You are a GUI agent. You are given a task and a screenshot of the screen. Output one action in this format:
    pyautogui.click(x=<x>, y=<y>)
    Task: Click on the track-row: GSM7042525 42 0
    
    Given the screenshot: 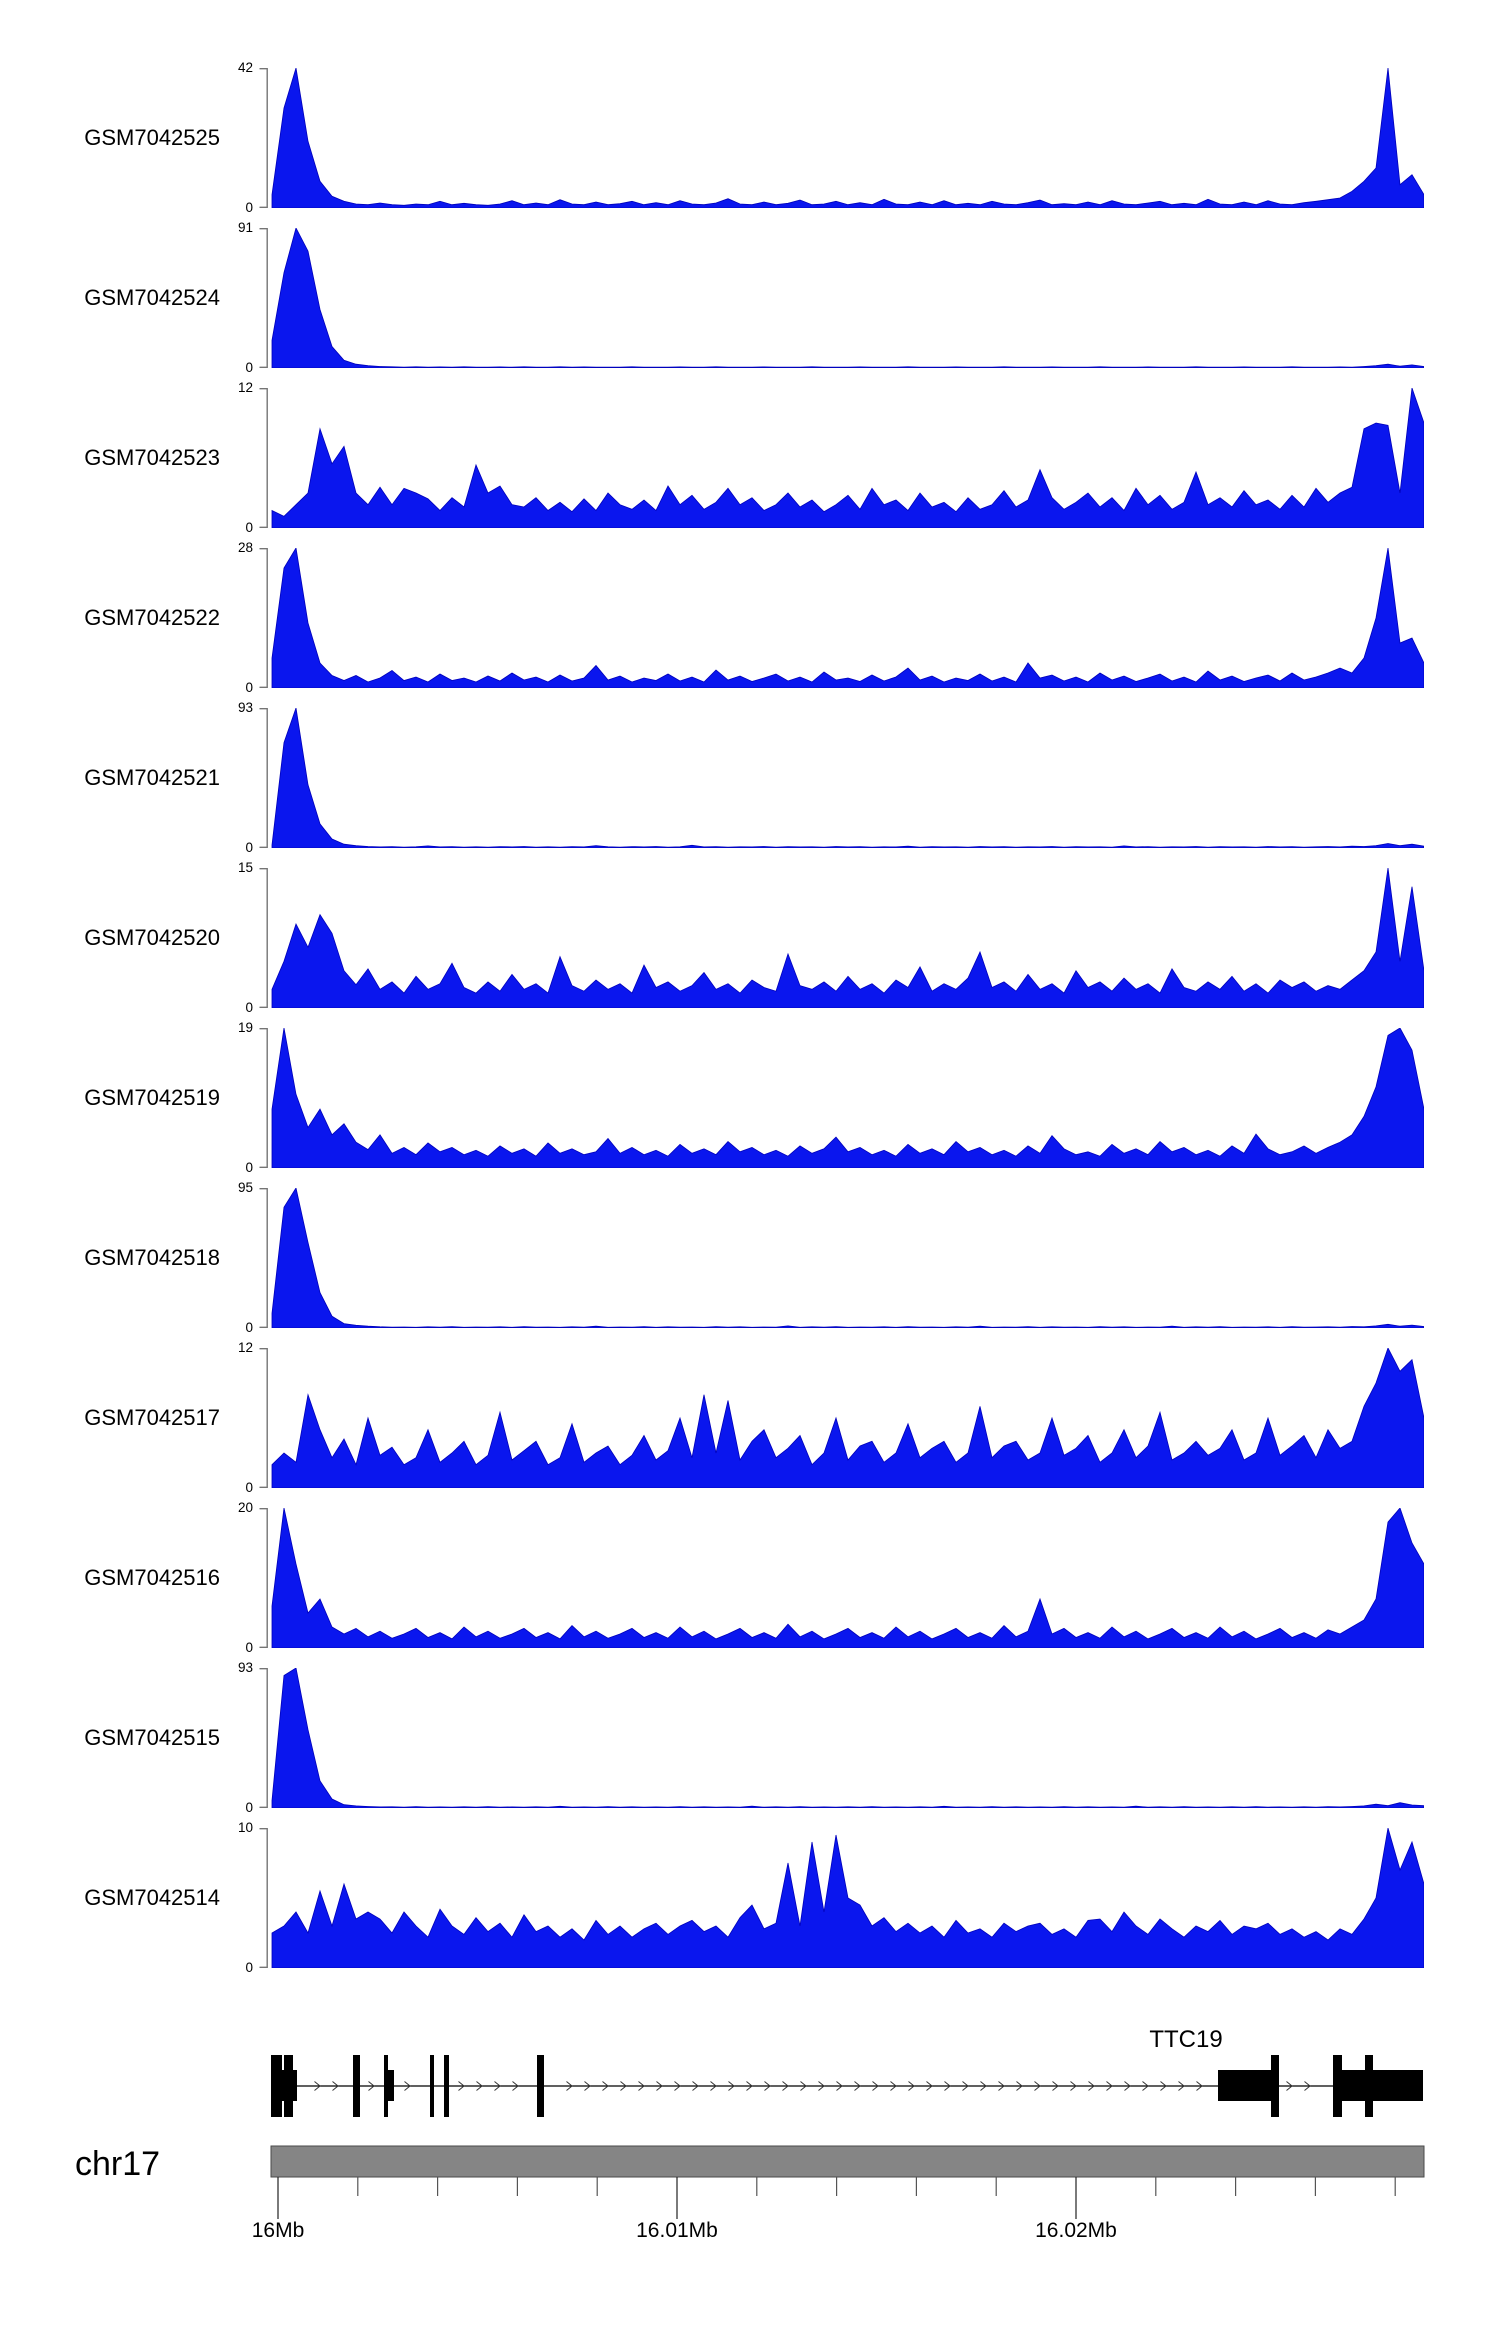 What is the action you would take?
    pyautogui.click(x=750, y=137)
    